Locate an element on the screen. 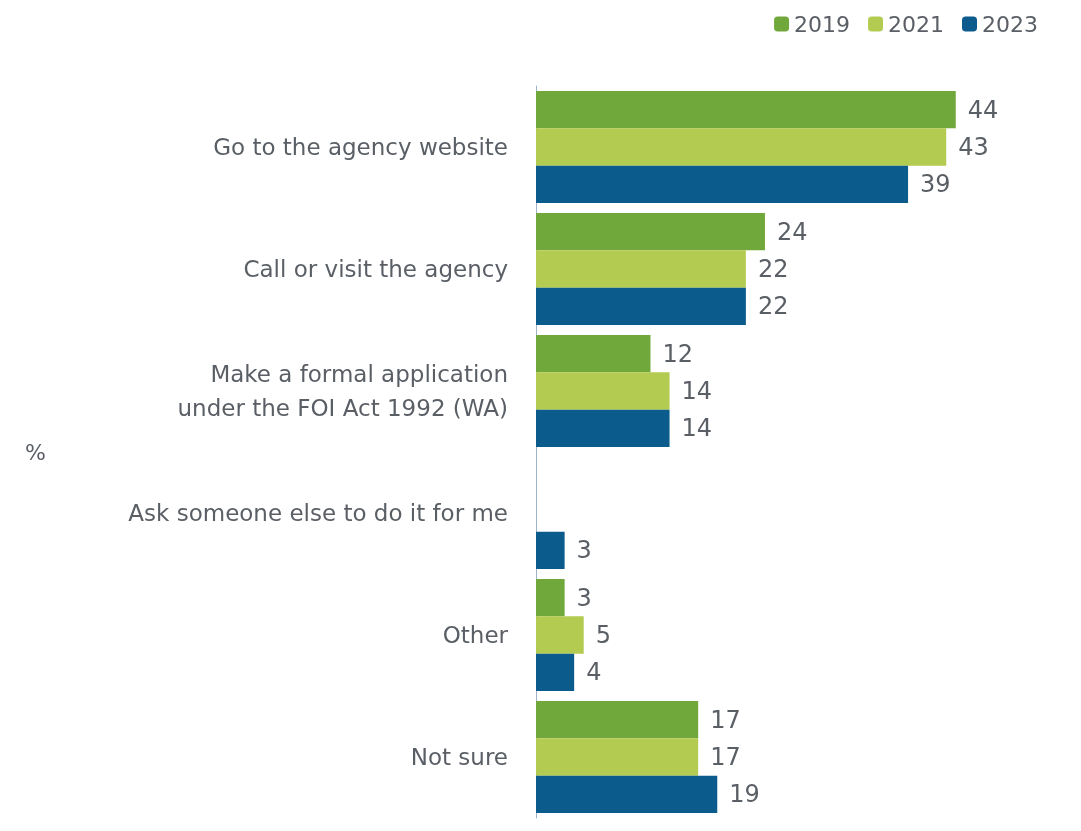  legend-label: 2019 is located at coordinates (822, 24).